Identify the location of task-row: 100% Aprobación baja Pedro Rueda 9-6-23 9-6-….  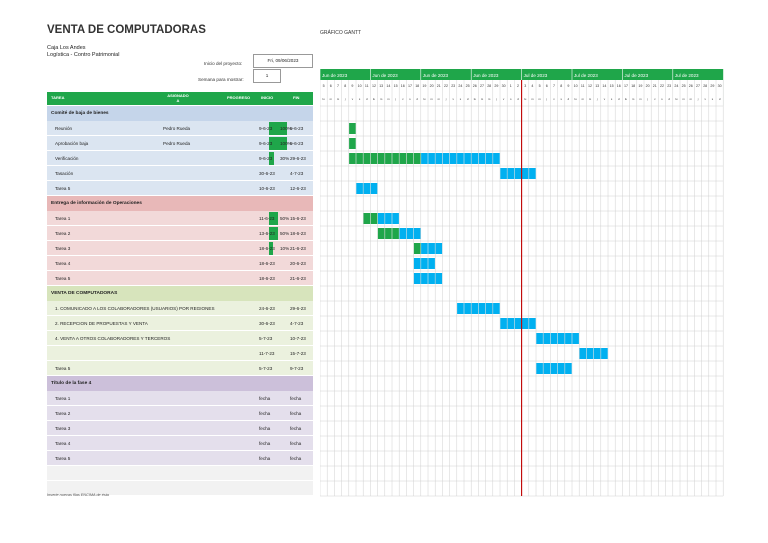
(180, 143).